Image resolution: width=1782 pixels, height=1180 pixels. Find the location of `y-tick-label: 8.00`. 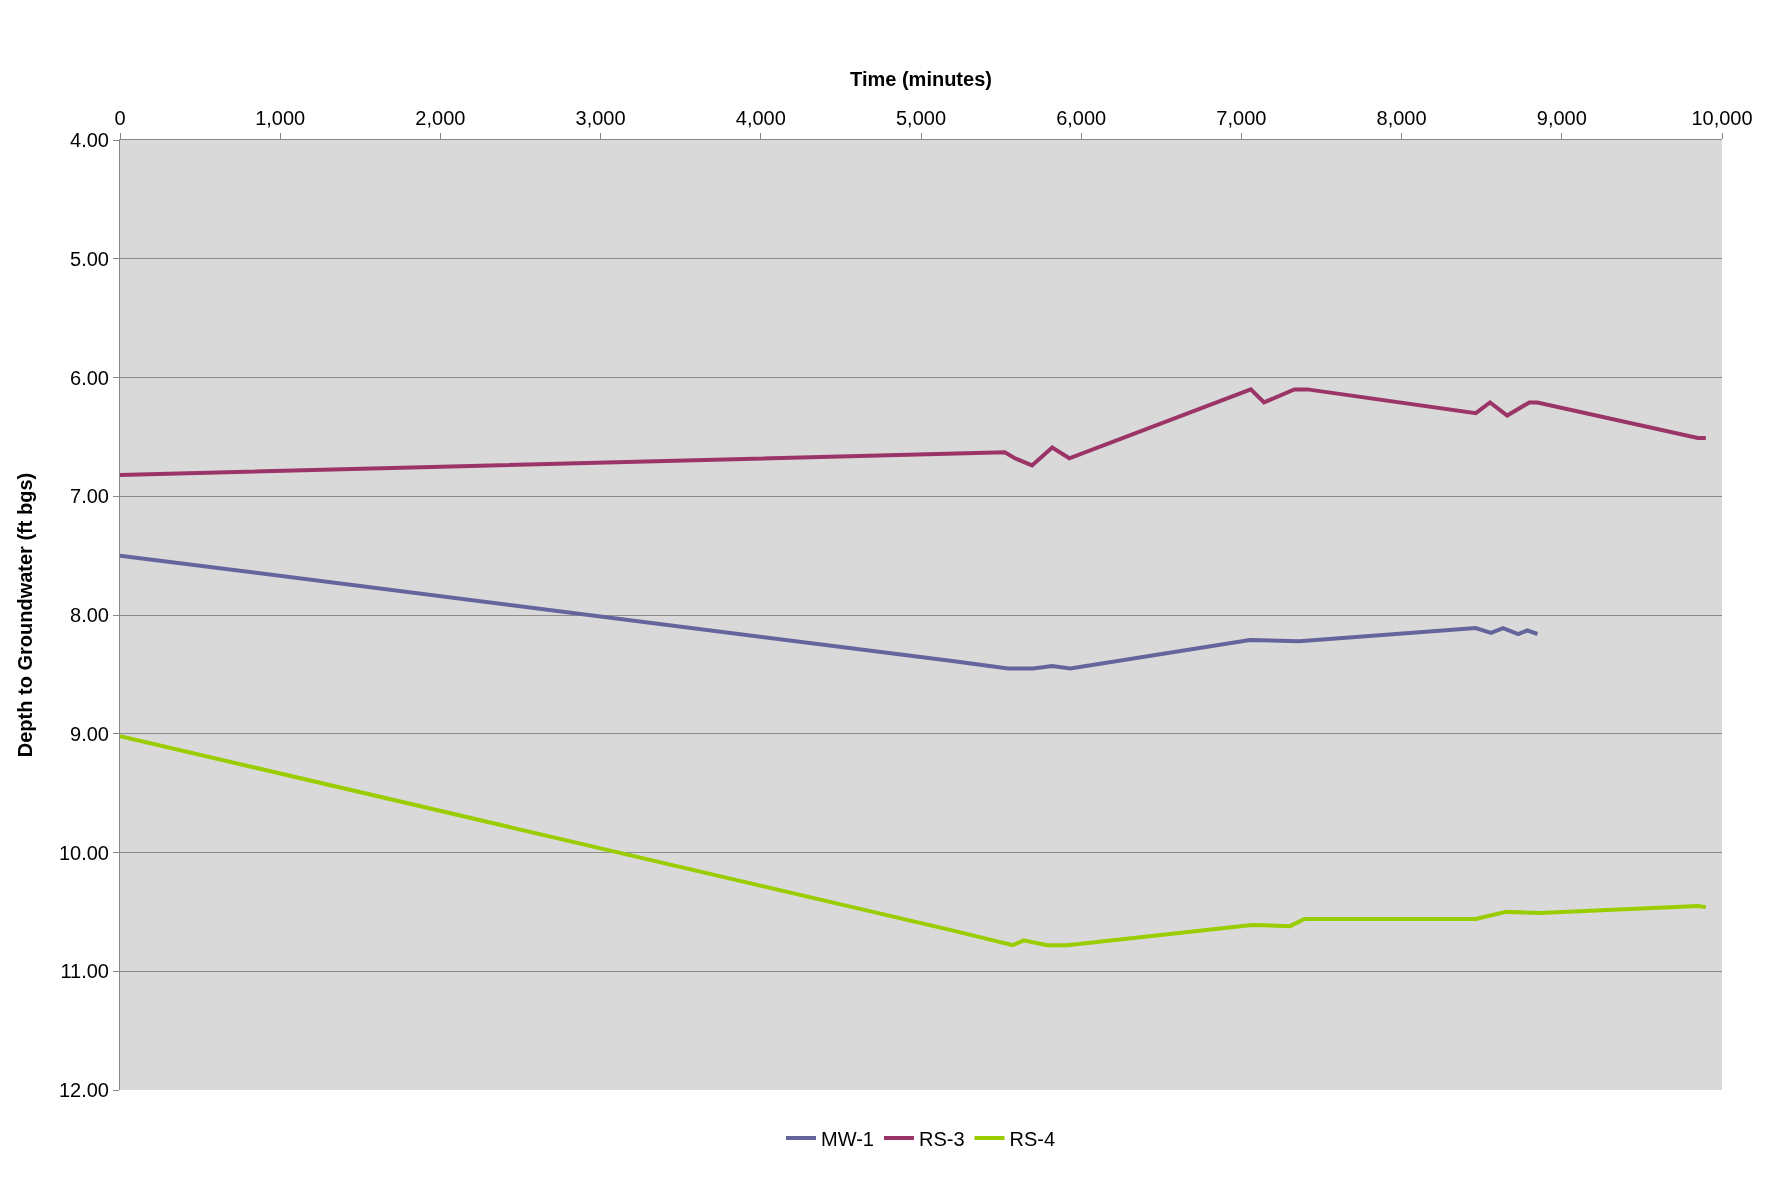

y-tick-label: 8.00 is located at coordinates (89, 615).